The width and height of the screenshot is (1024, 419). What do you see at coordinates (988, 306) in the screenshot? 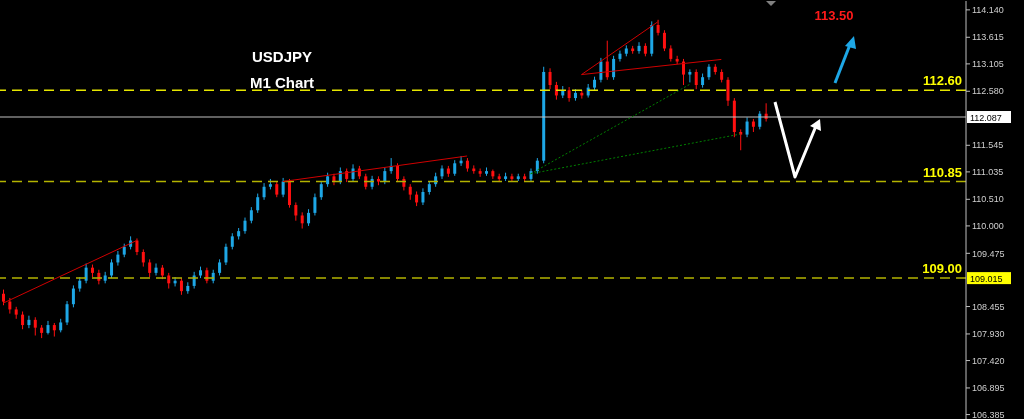
I see `y-tick-label: 108.455` at bounding box center [988, 306].